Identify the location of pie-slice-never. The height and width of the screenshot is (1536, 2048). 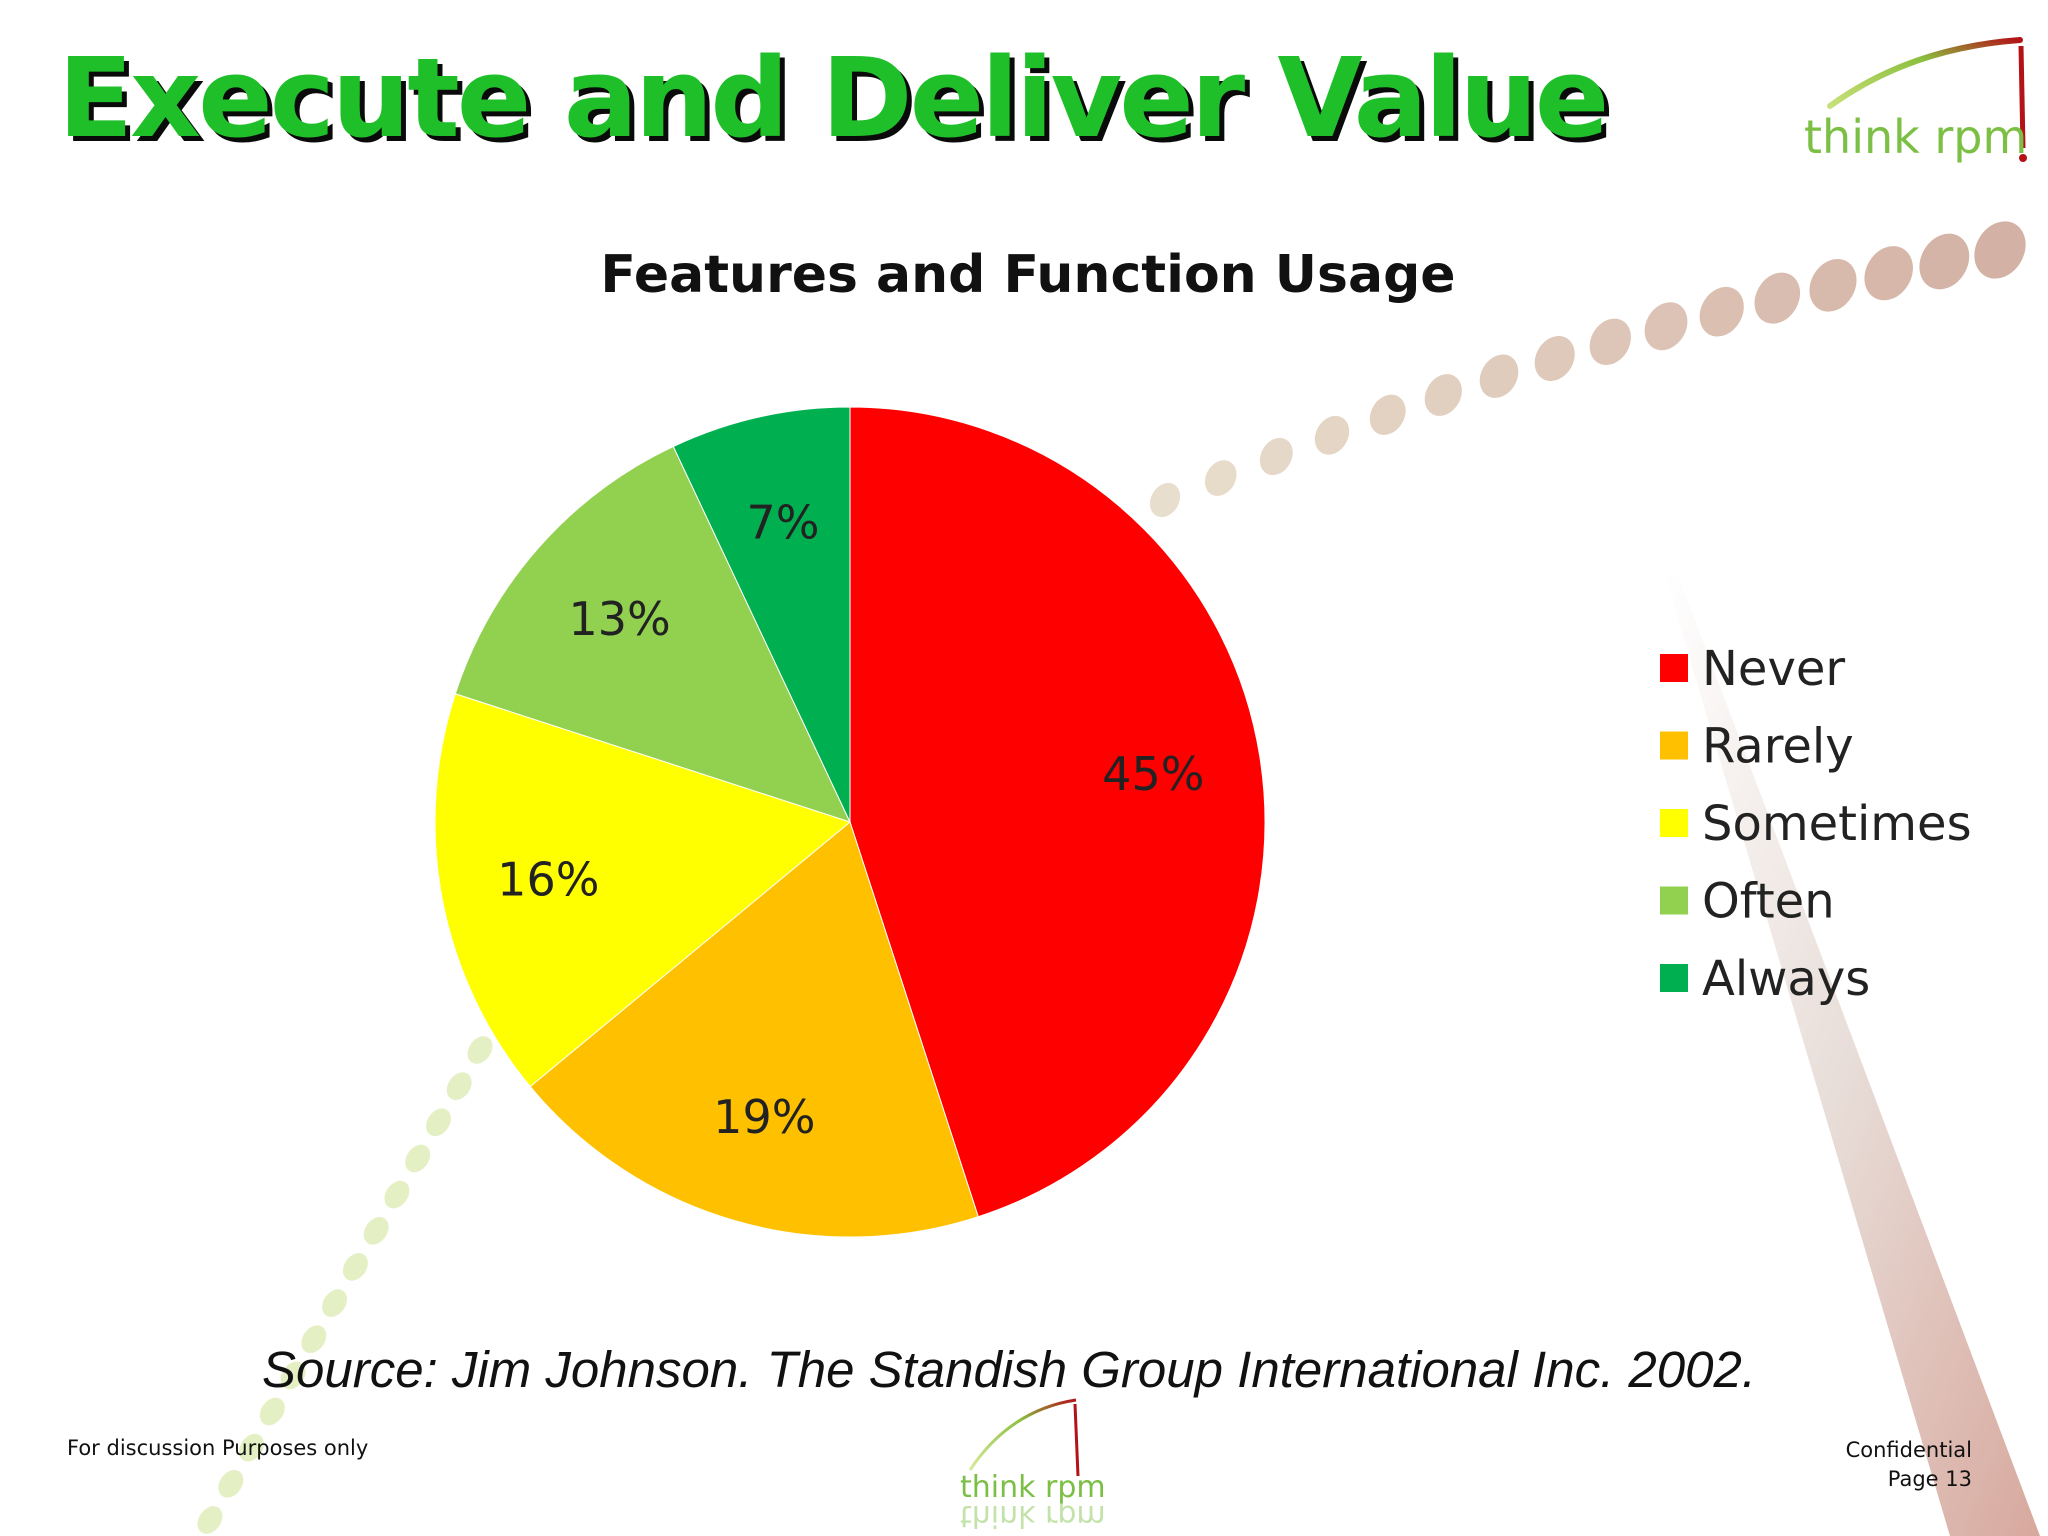
(1057, 812).